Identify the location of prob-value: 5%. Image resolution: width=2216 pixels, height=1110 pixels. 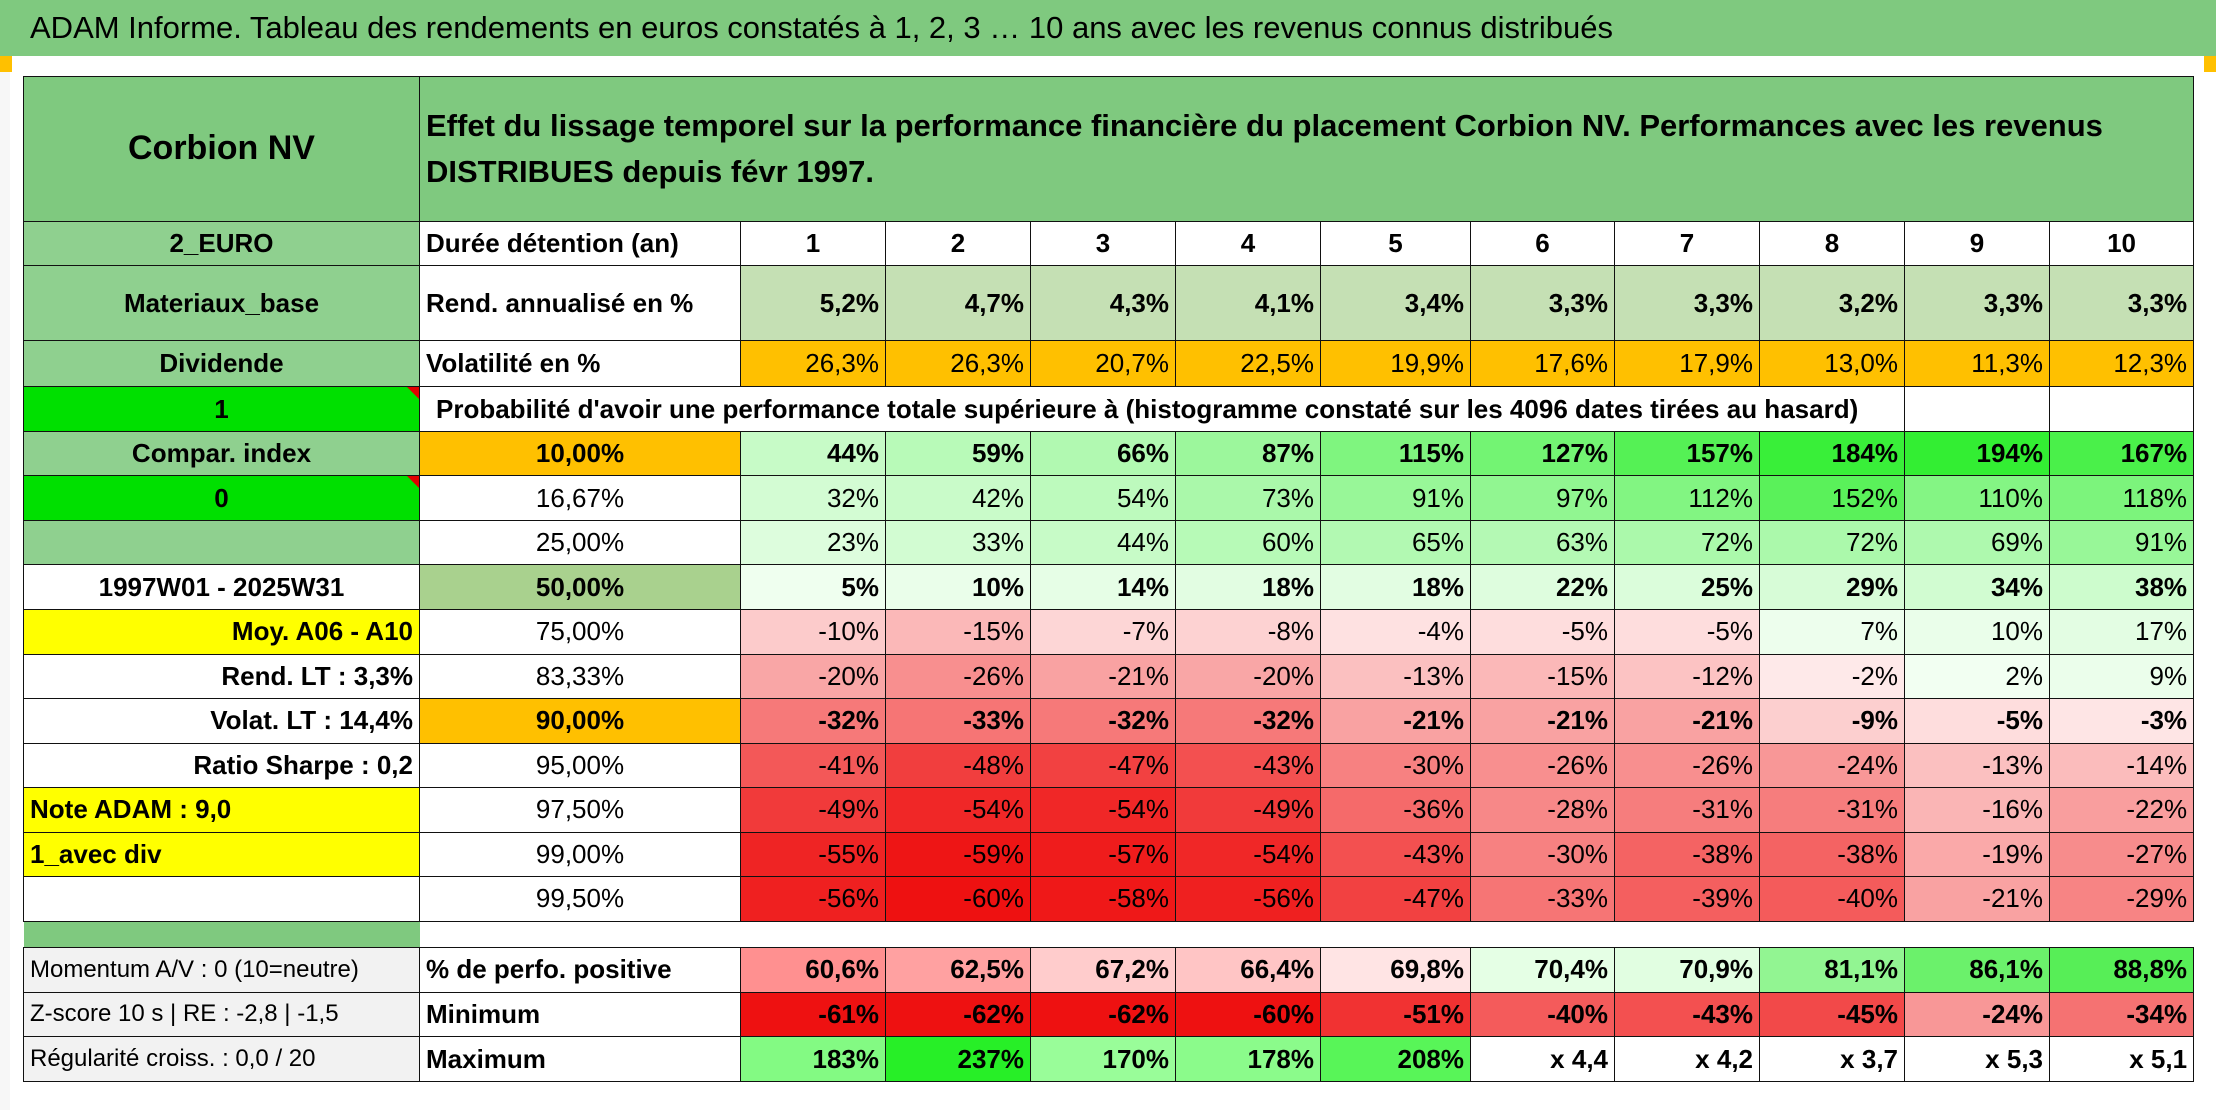
(813, 587).